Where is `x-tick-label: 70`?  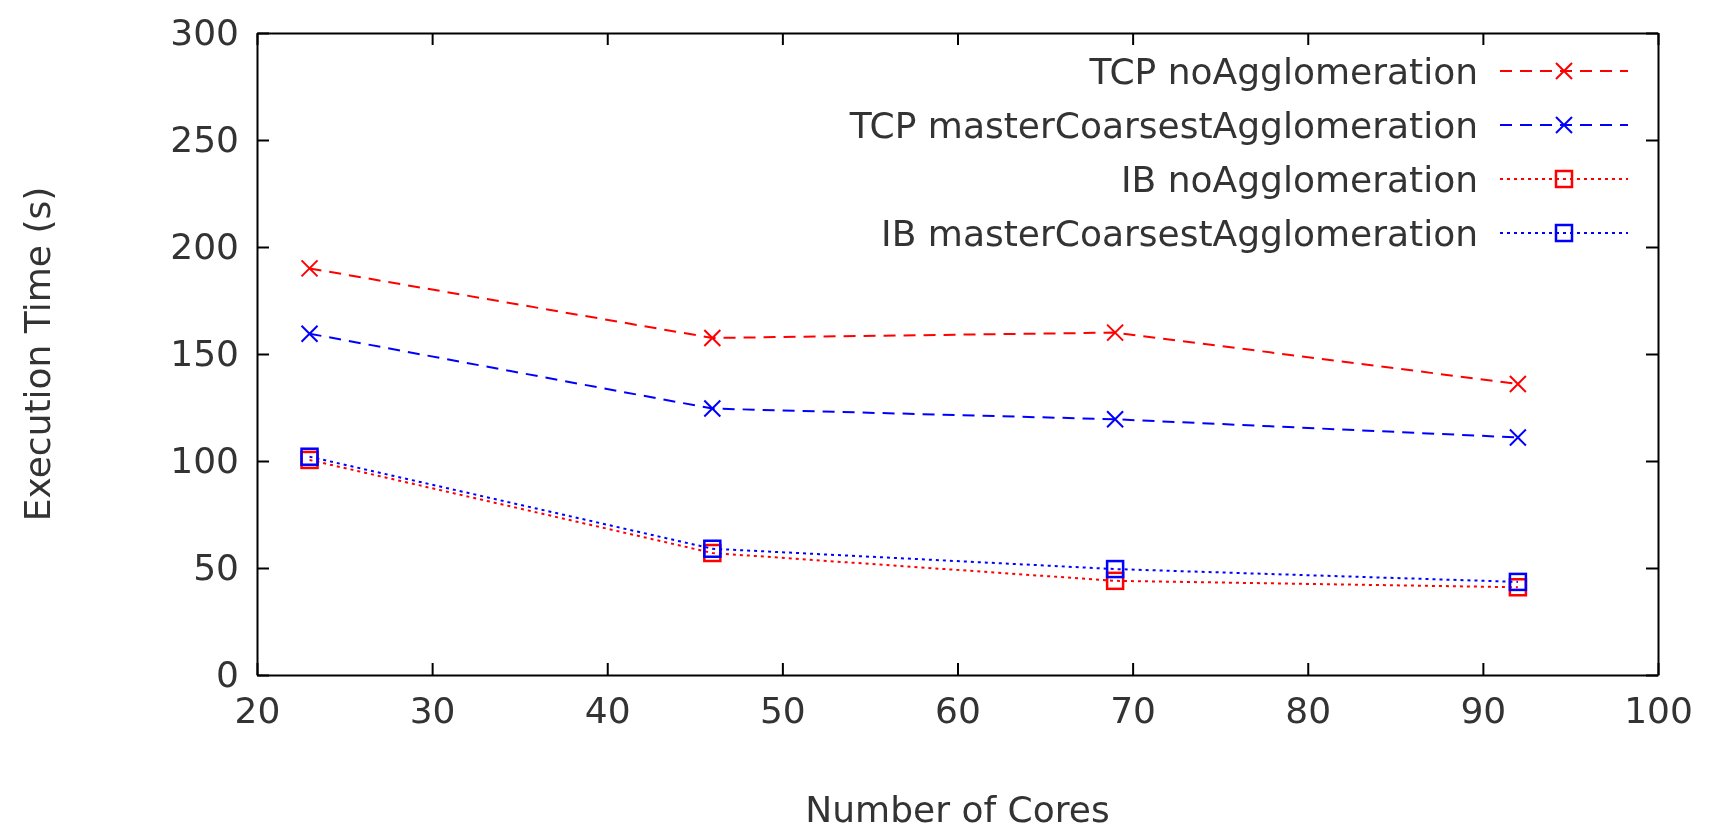 x-tick-label: 70 is located at coordinates (1133, 710).